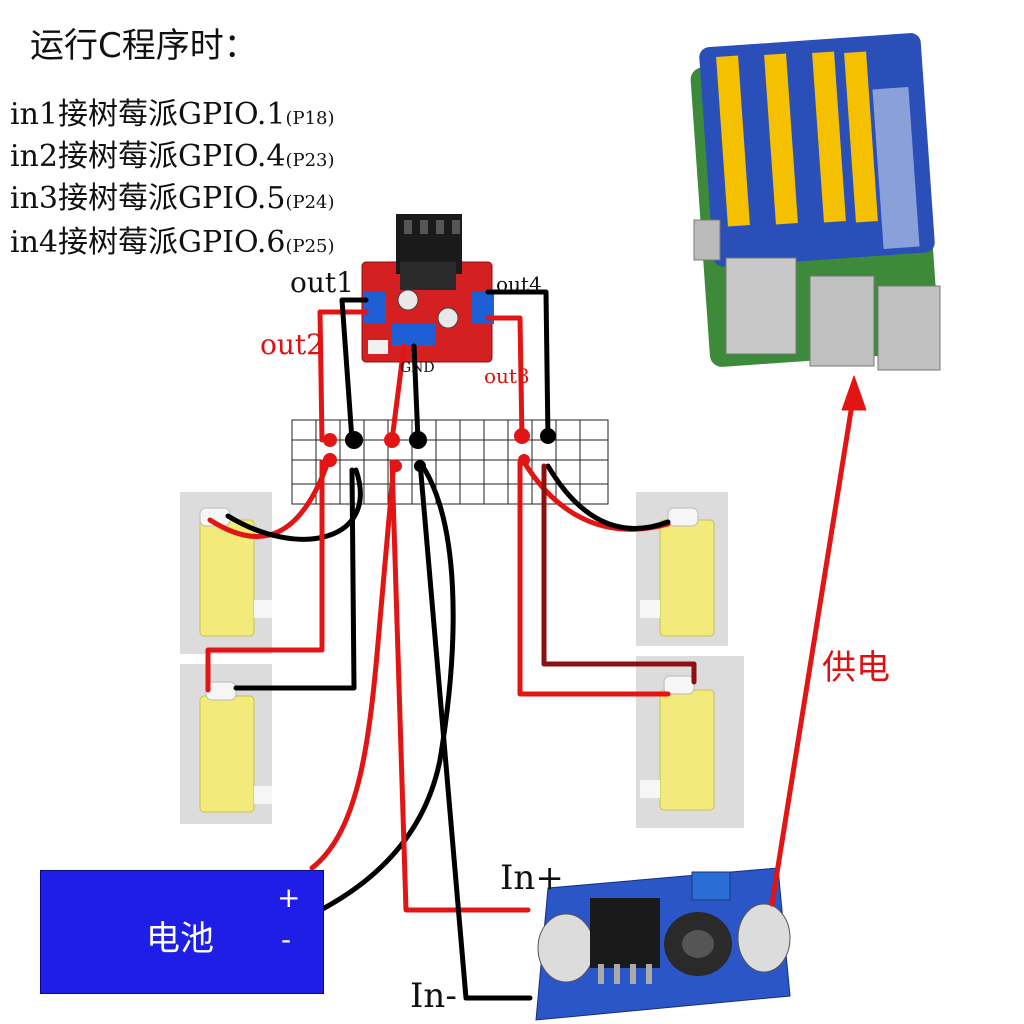  What do you see at coordinates (144, 46) in the screenshot?
I see `page-title: 运行C程序时：` at bounding box center [144, 46].